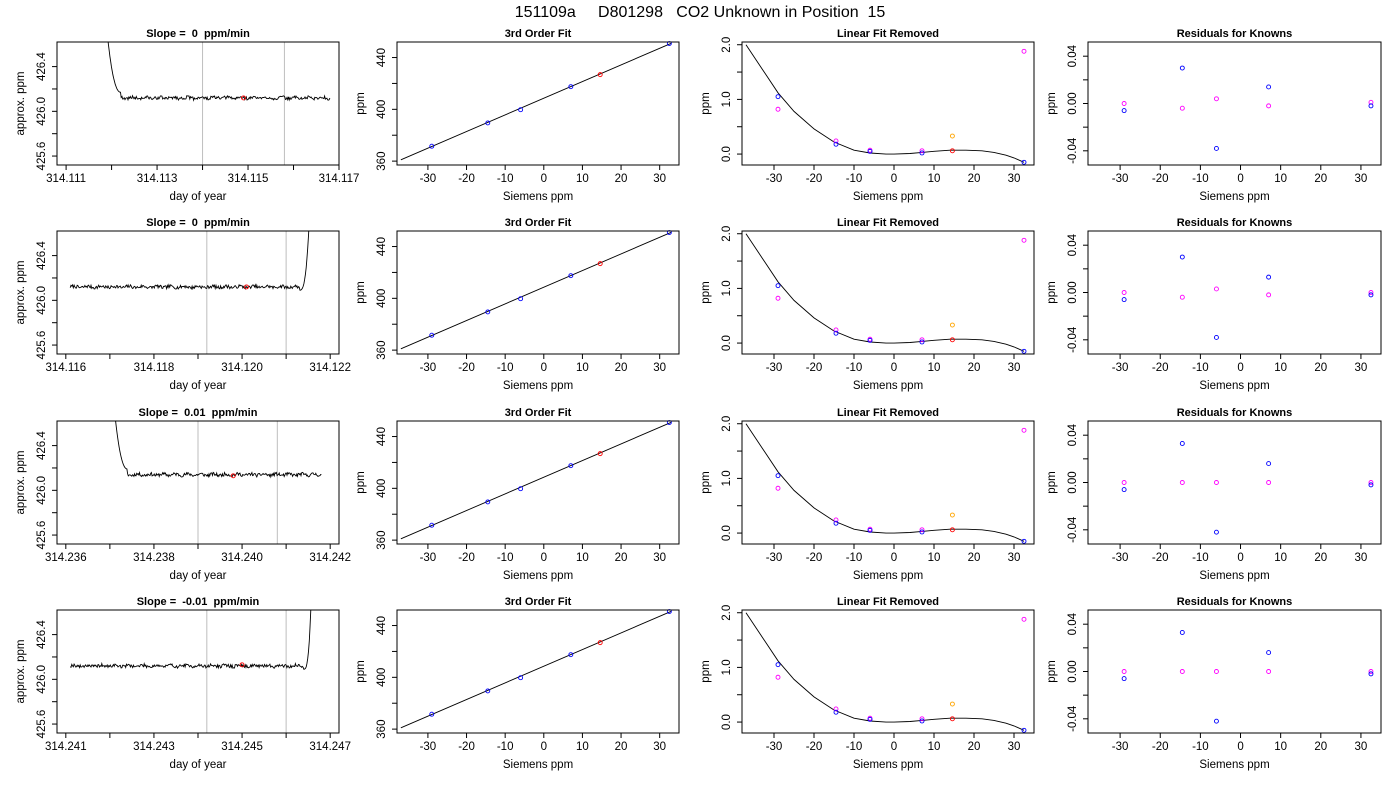 Image resolution: width=1400 pixels, height=800 pixels. What do you see at coordinates (66, 747) in the screenshot?
I see `panel-13-xtick-label-1: 314.241` at bounding box center [66, 747].